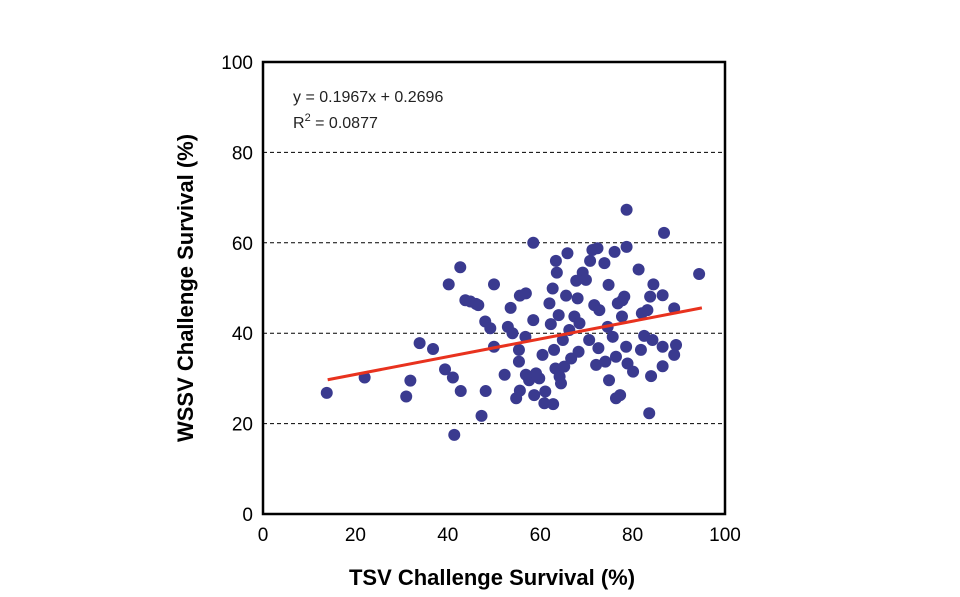 The width and height of the screenshot is (960, 597). I want to click on y-tick-label: 100, so click(237, 63).